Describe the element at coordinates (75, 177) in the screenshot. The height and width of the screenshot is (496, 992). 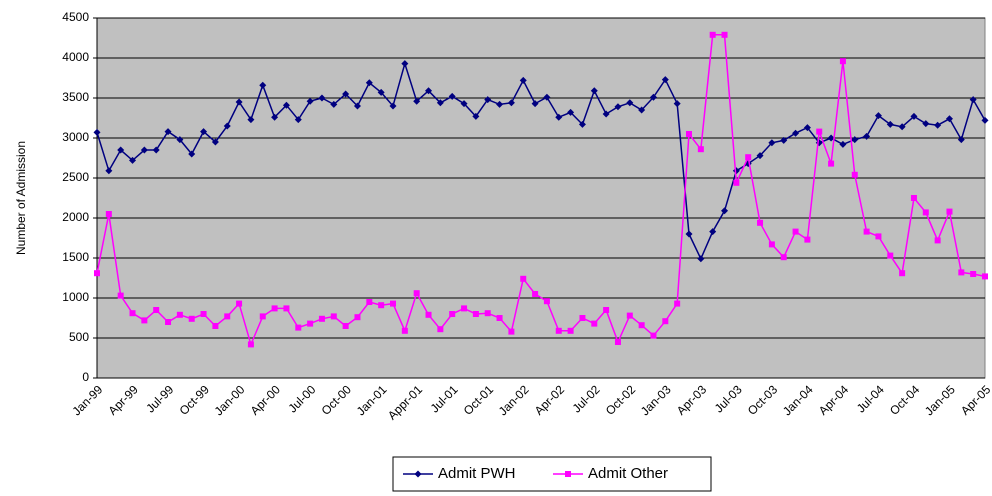
I see `y-tick-label: 2500` at that location.